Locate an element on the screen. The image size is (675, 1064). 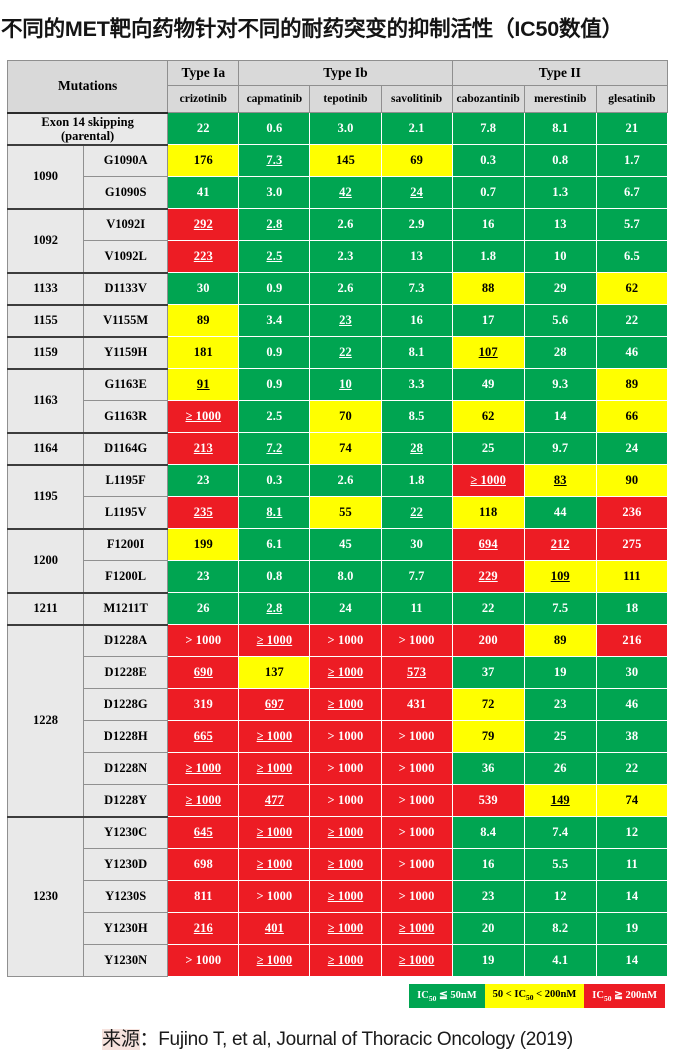
value-text: 6.7 is located at coordinates (631, 192).